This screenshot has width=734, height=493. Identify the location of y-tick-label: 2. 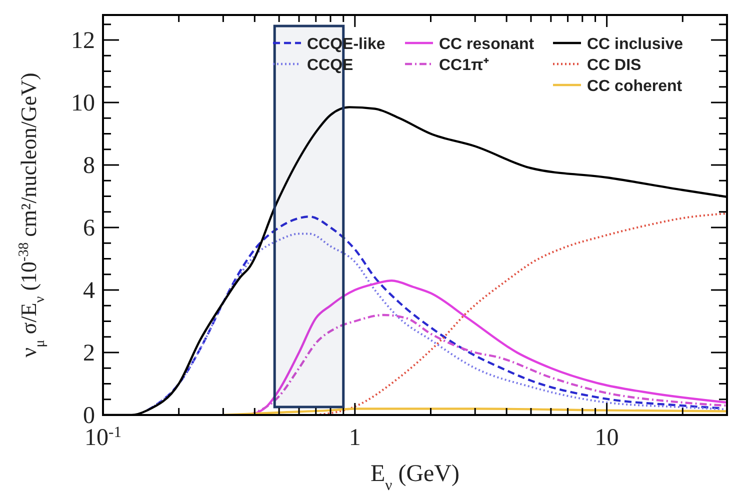
(89, 353).